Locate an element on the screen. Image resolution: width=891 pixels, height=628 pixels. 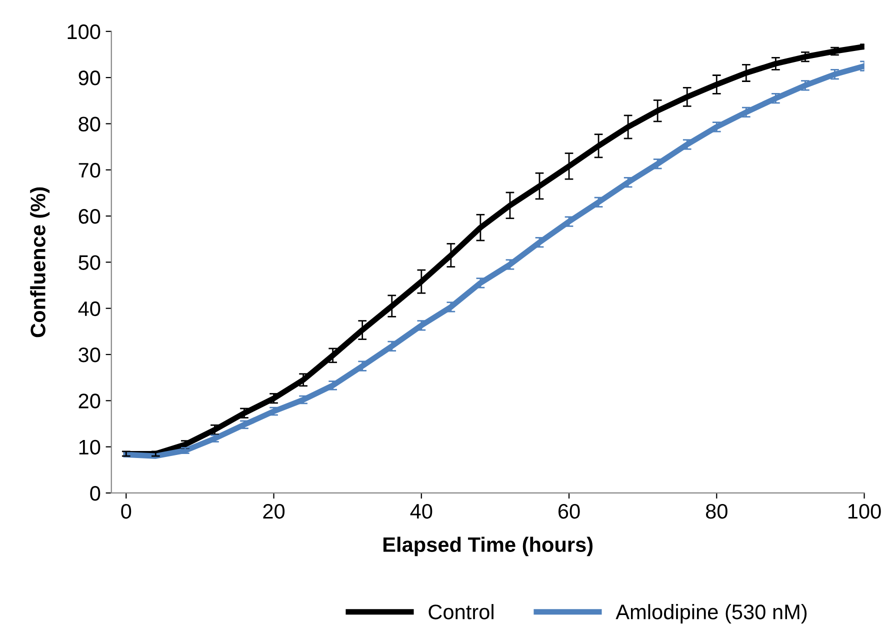
y-tick-label: 30 is located at coordinates (89, 355).